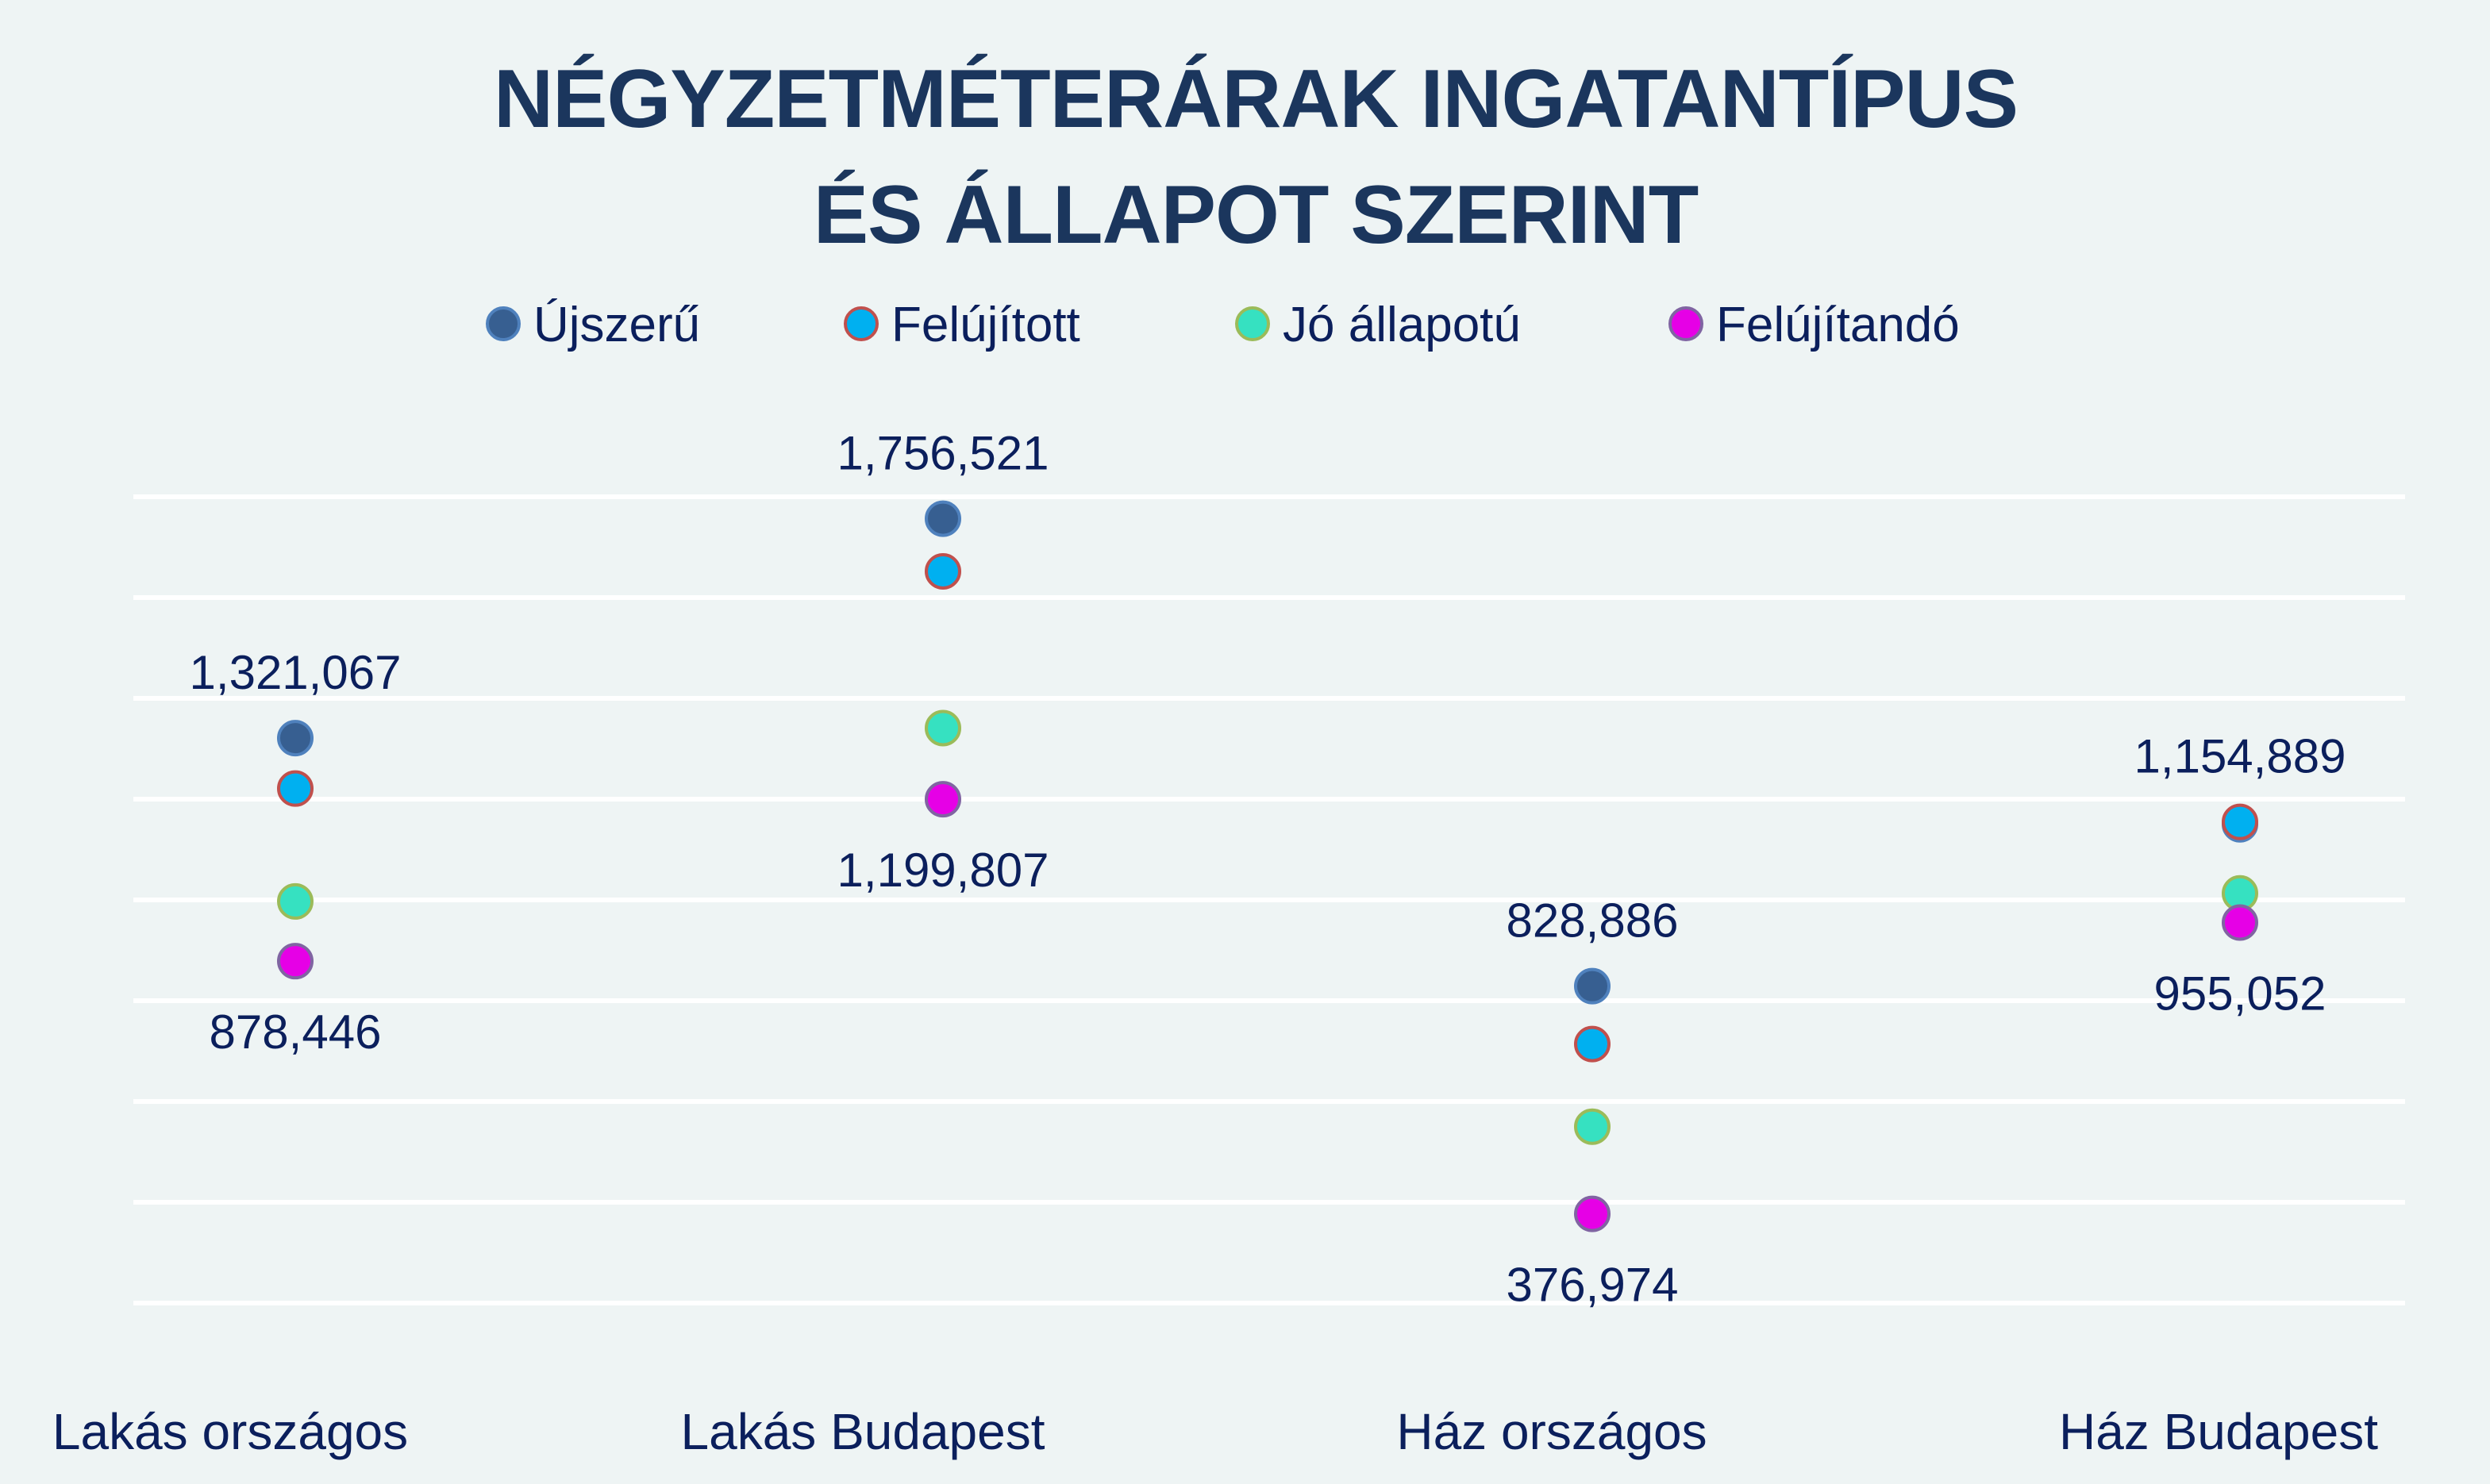 This screenshot has width=2490, height=1484. I want to click on point-ujszeru-haz-orszagos, so click(1592, 986).